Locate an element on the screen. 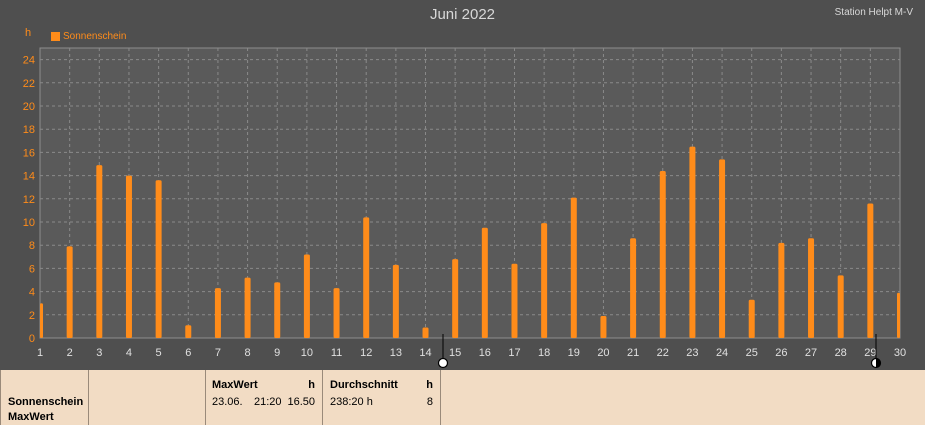 The height and width of the screenshot is (425, 925). y-tick-label: 2 is located at coordinates (32, 316).